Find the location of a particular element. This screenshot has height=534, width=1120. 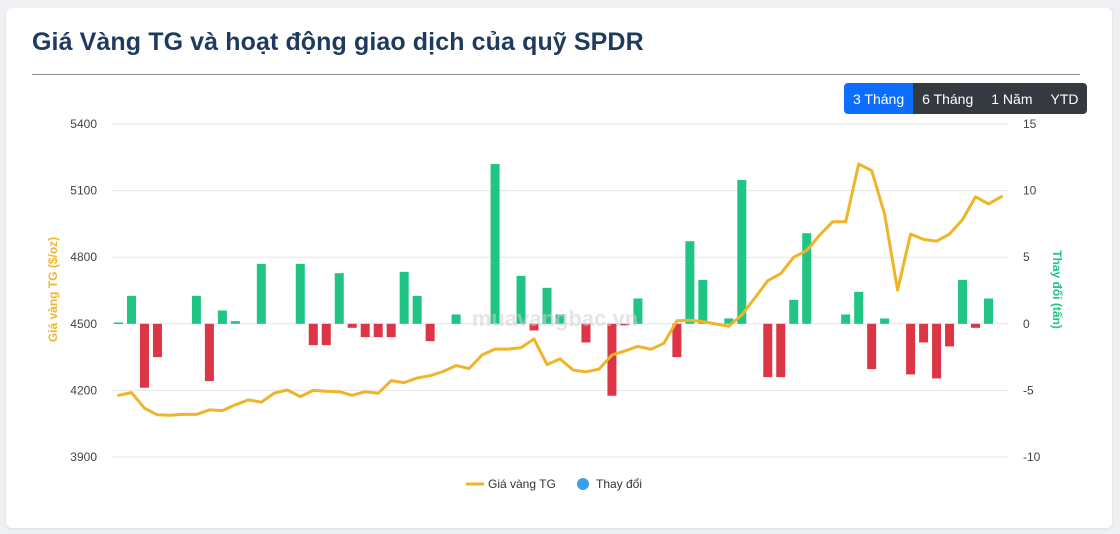

left-axis-title: Giá vàng TG ($/oz) is located at coordinates (53, 289).